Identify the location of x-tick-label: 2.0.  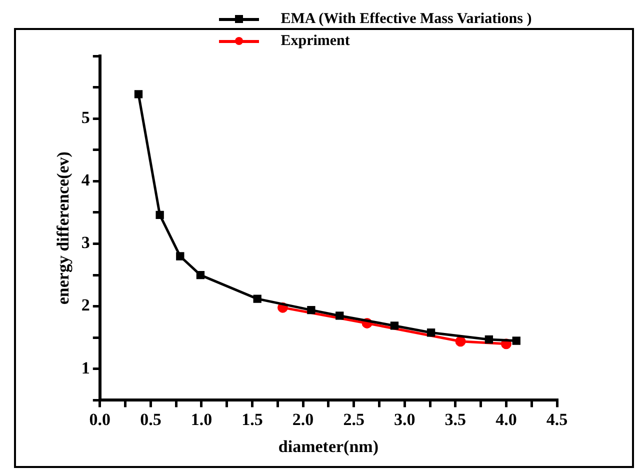
(303, 419).